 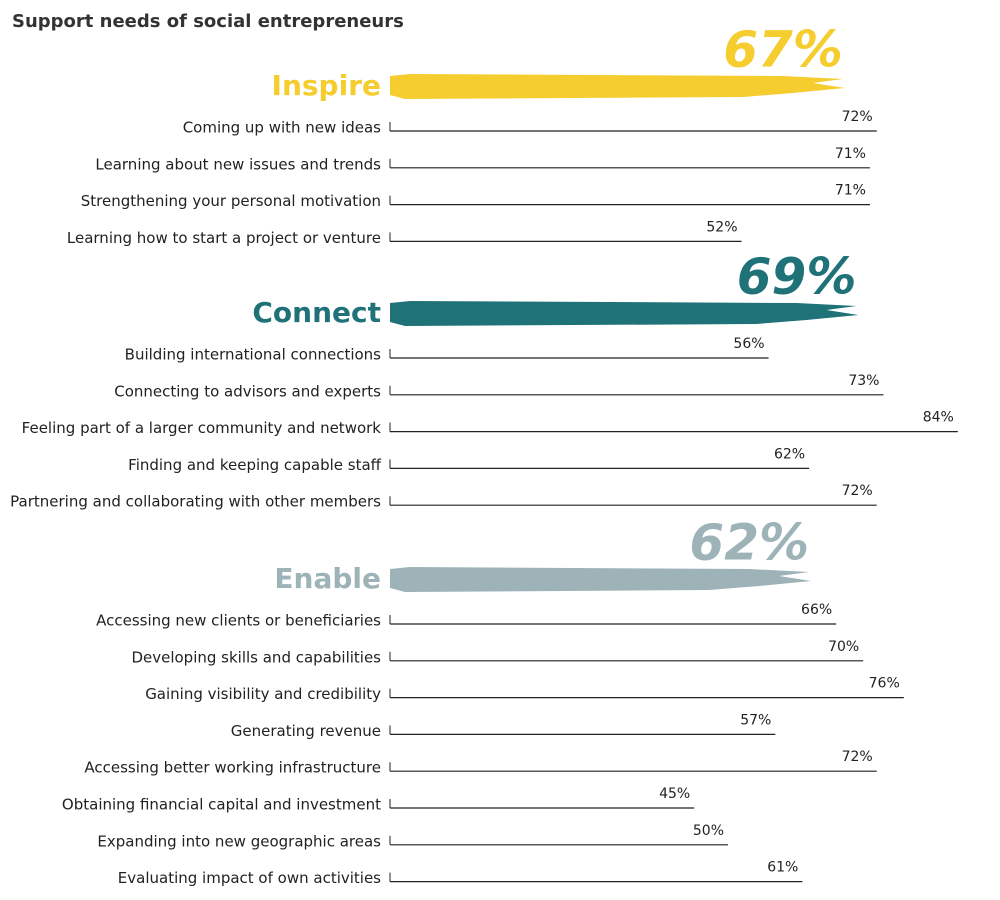 I want to click on row-label: Accessing new clients or beneficiaries, so click(x=238, y=621).